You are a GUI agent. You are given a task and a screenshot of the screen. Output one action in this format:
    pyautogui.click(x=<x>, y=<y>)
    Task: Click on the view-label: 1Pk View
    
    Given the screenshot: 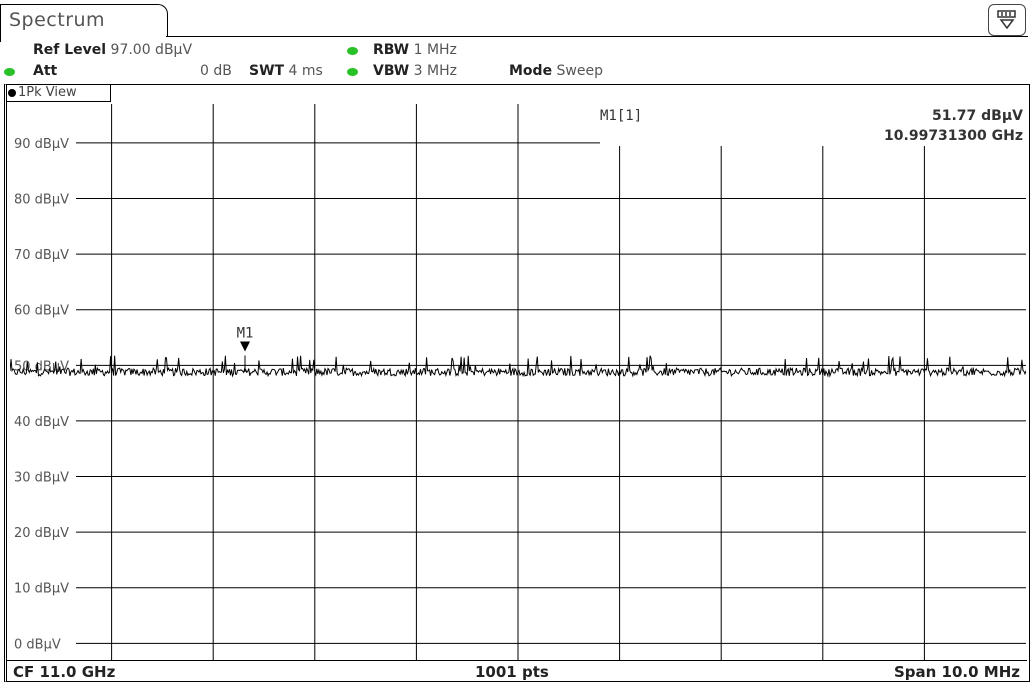 What is the action you would take?
    pyautogui.click(x=47, y=92)
    